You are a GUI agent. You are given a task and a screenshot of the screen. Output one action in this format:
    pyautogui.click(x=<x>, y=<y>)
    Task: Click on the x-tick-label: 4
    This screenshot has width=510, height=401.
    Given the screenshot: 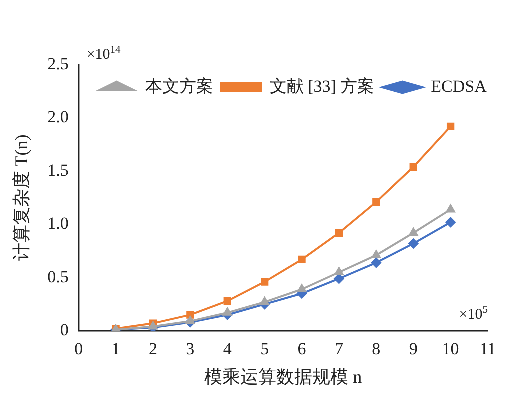 What is the action you would take?
    pyautogui.click(x=227, y=349)
    